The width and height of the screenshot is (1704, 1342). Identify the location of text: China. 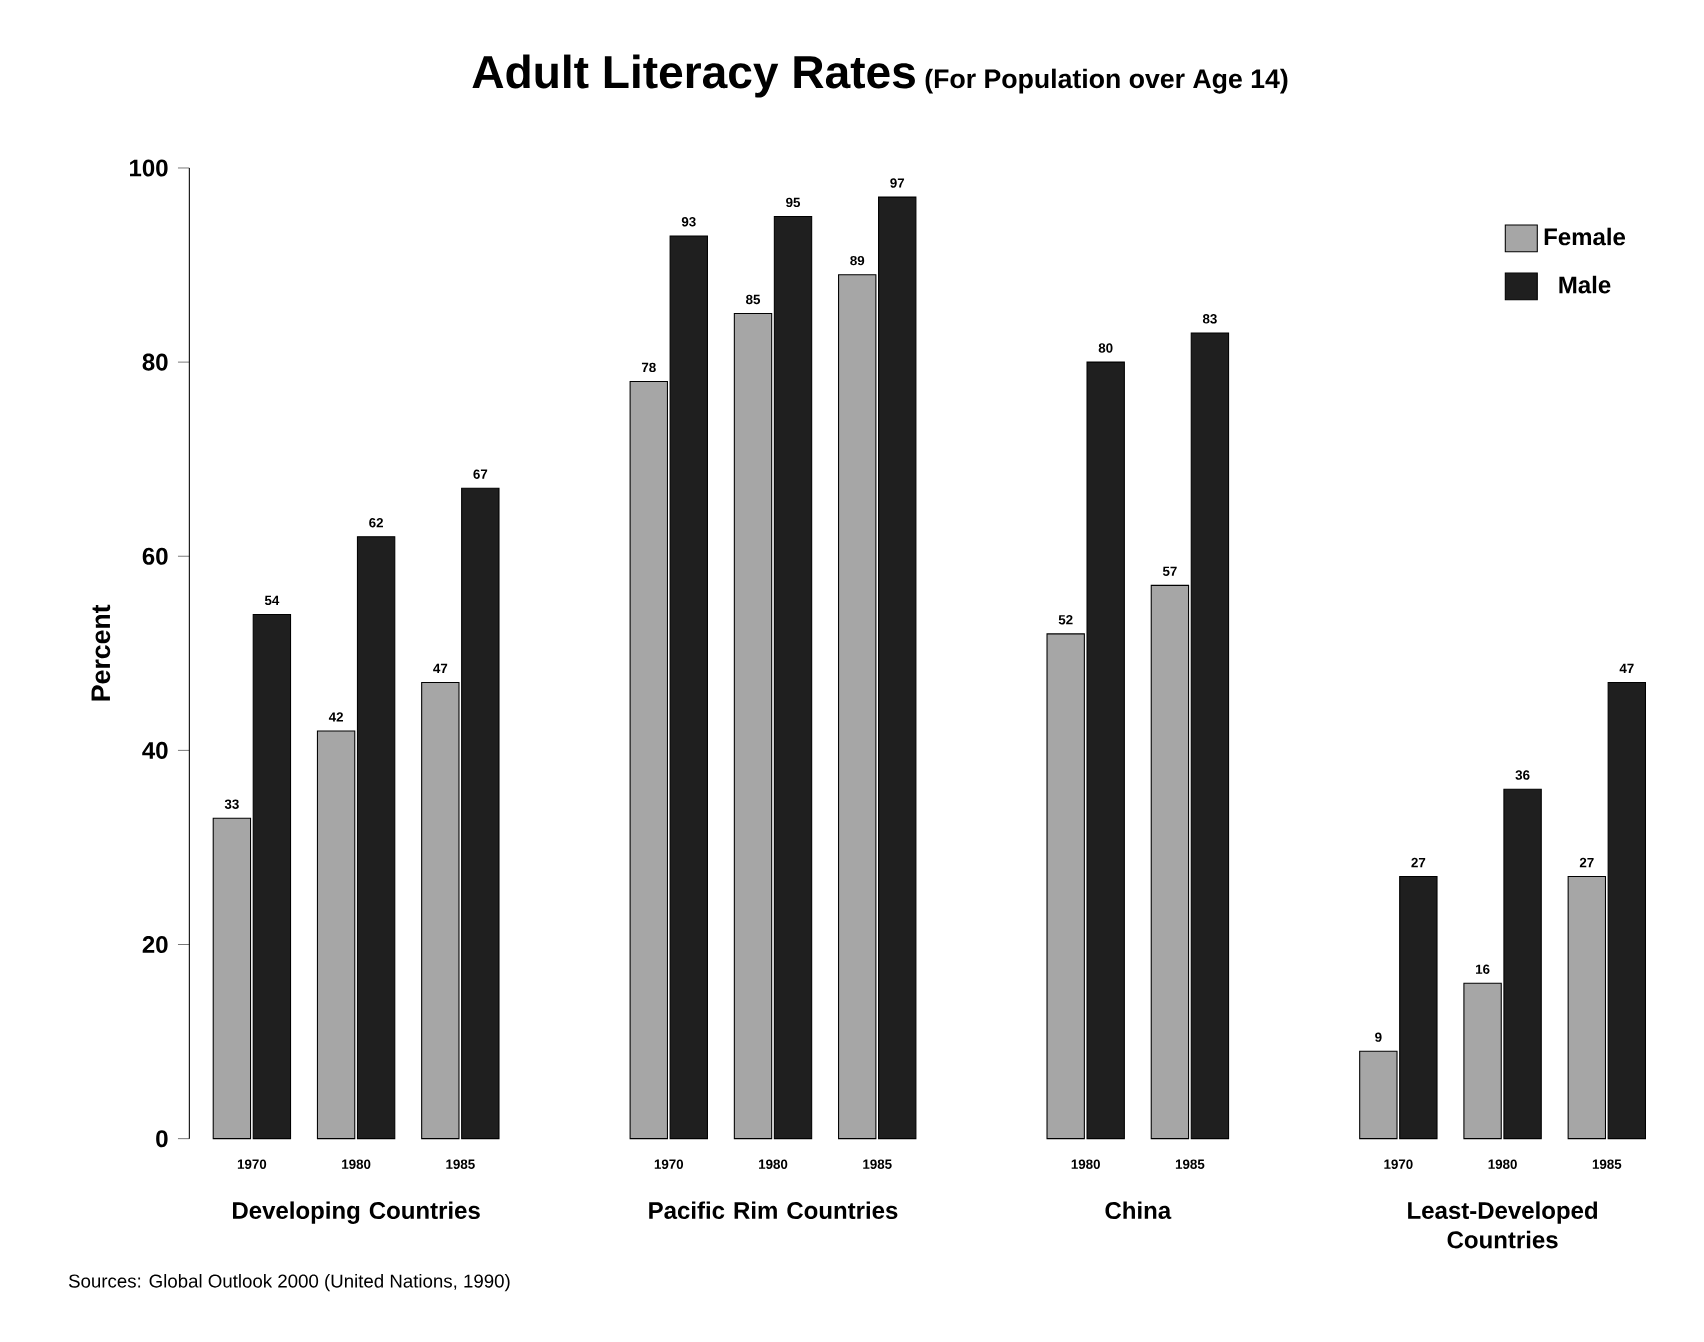
(1138, 1210).